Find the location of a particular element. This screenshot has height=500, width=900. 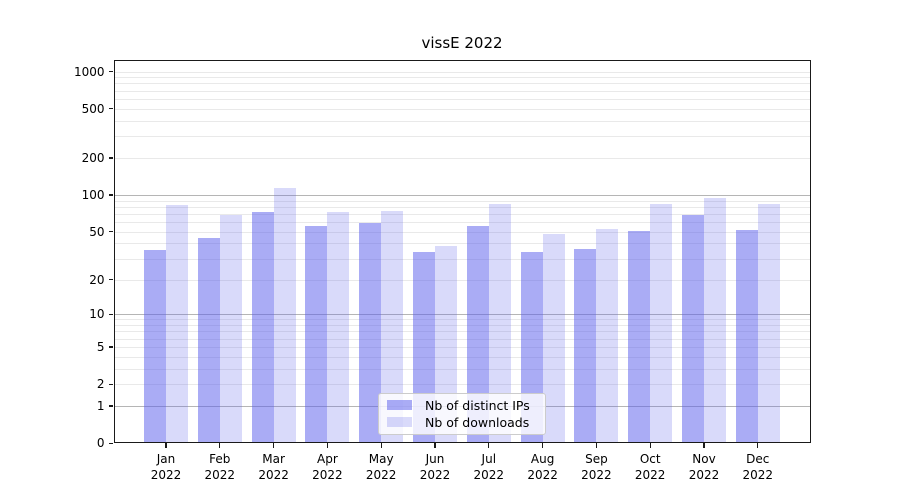

x-tick-label-apr: Apr 2022 is located at coordinates (327, 467).